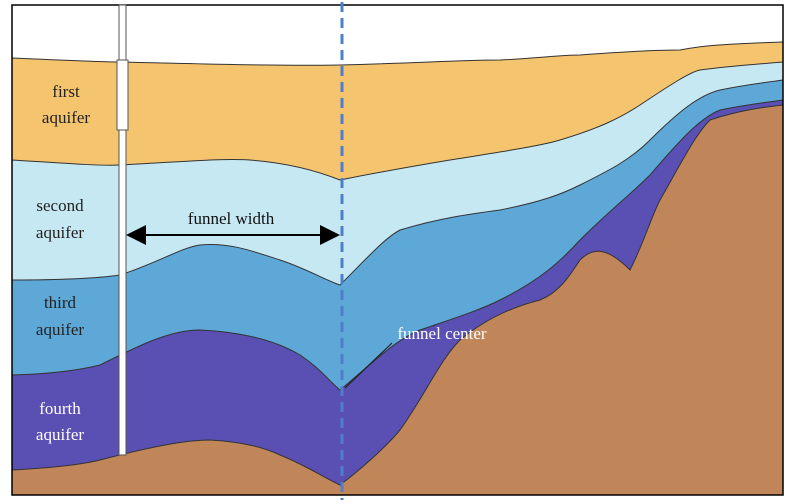 This screenshot has width=795, height=504. I want to click on layer-label: fourth, so click(60, 408).